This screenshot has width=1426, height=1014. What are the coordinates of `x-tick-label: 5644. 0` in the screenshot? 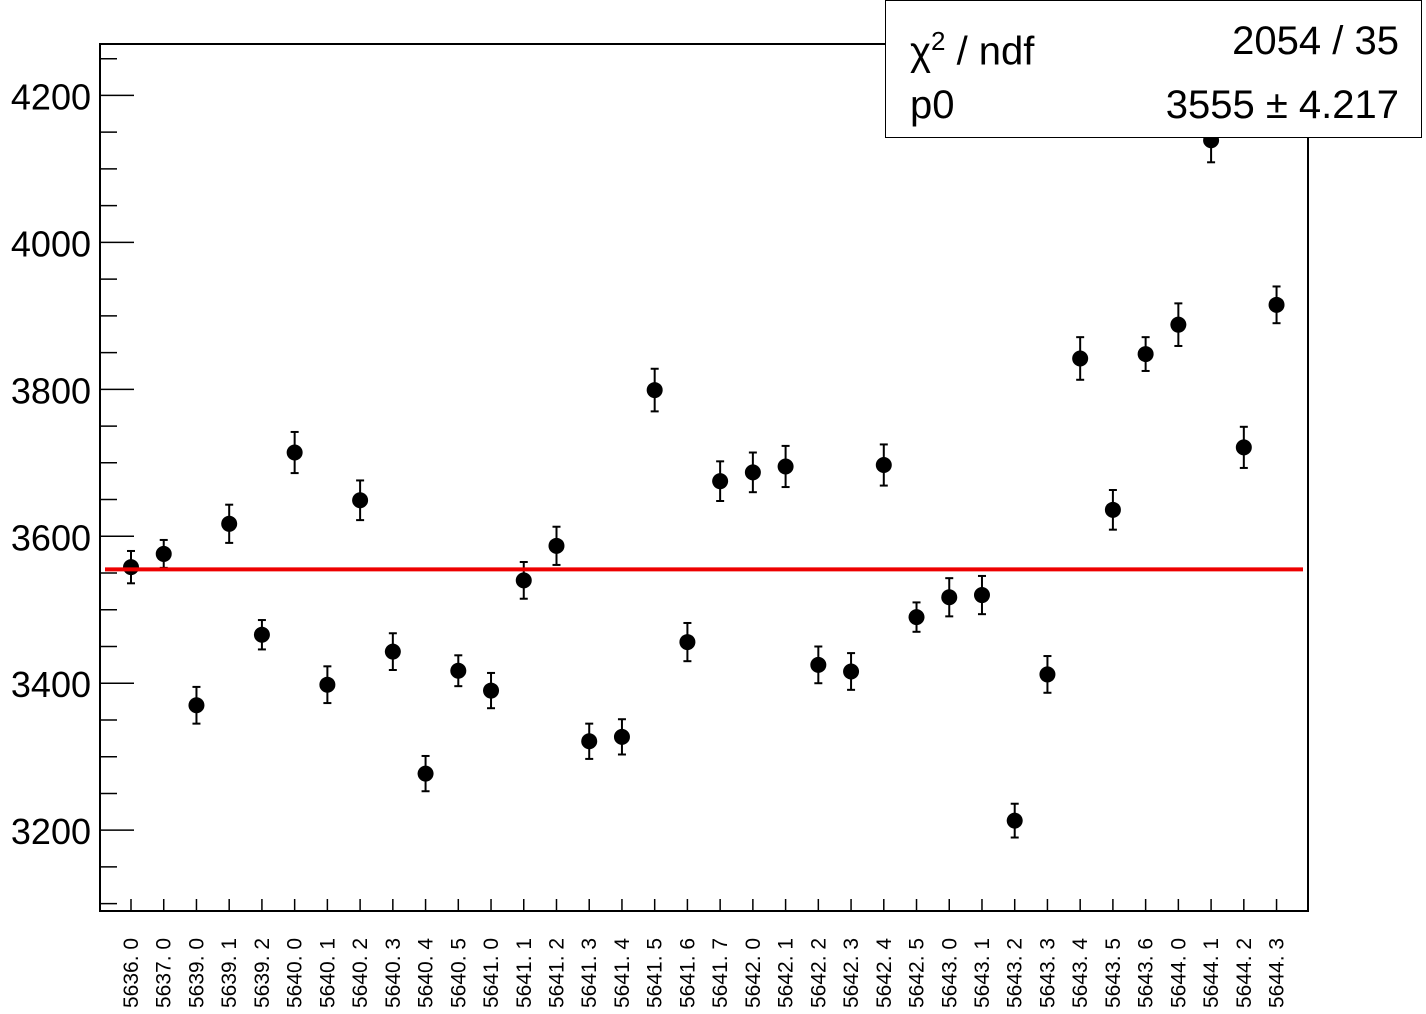 It's located at (1178, 973).